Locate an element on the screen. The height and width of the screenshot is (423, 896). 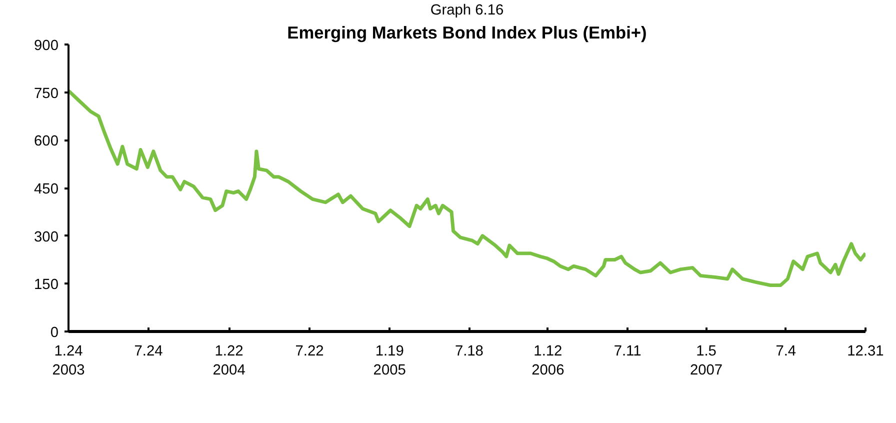
y-tick-label: 300 is located at coordinates (46, 237).